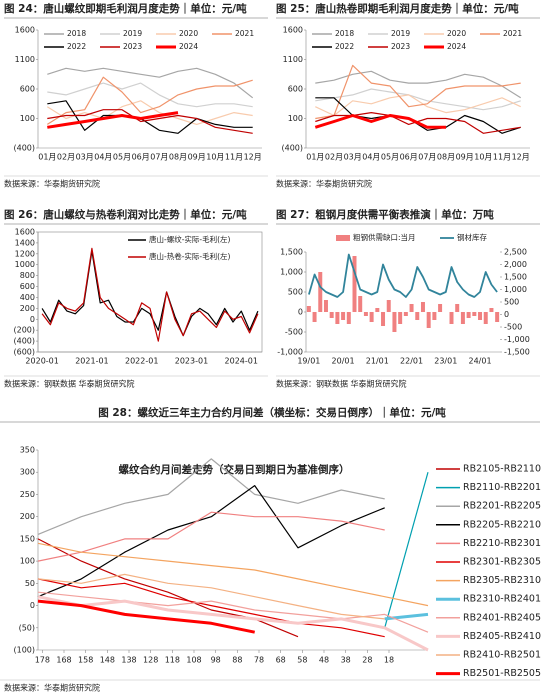  I want to click on x-tick-label: 38, so click(346, 660).